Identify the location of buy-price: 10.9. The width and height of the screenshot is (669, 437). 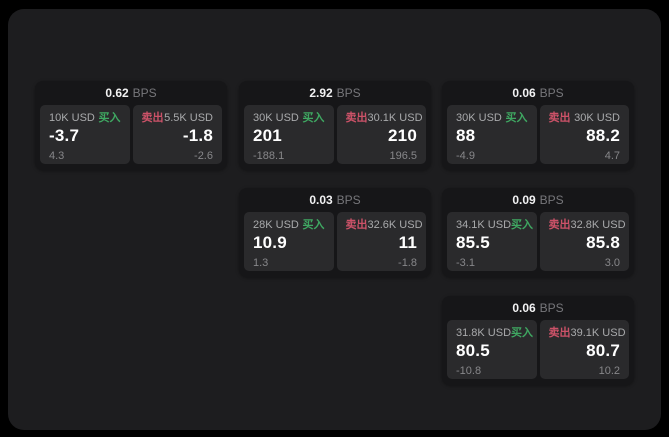
(270, 242).